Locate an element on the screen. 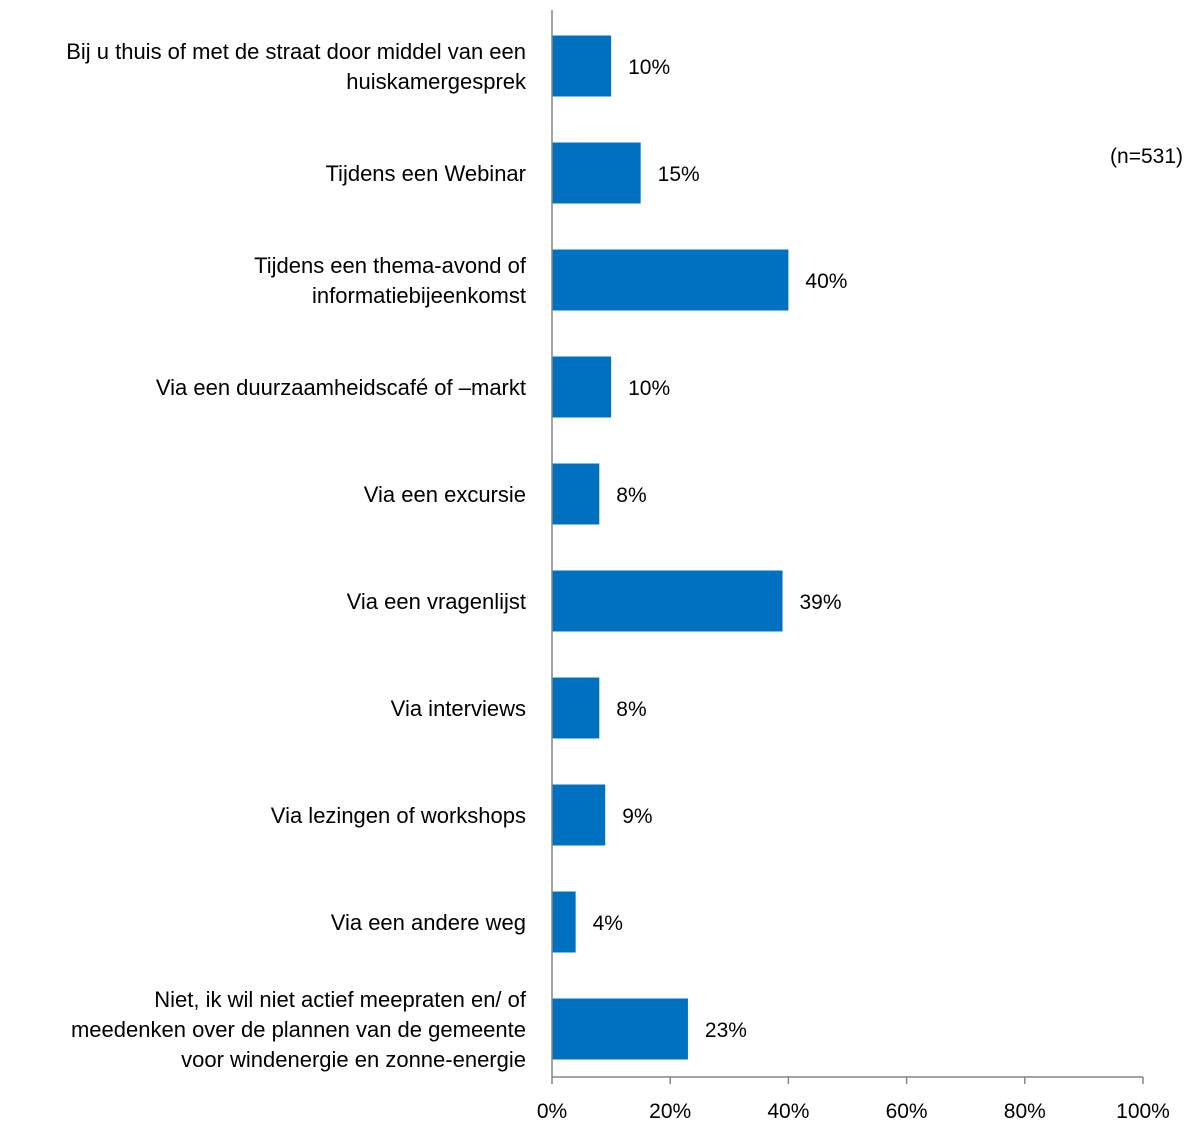  value-label-5: 39% is located at coordinates (820, 602).